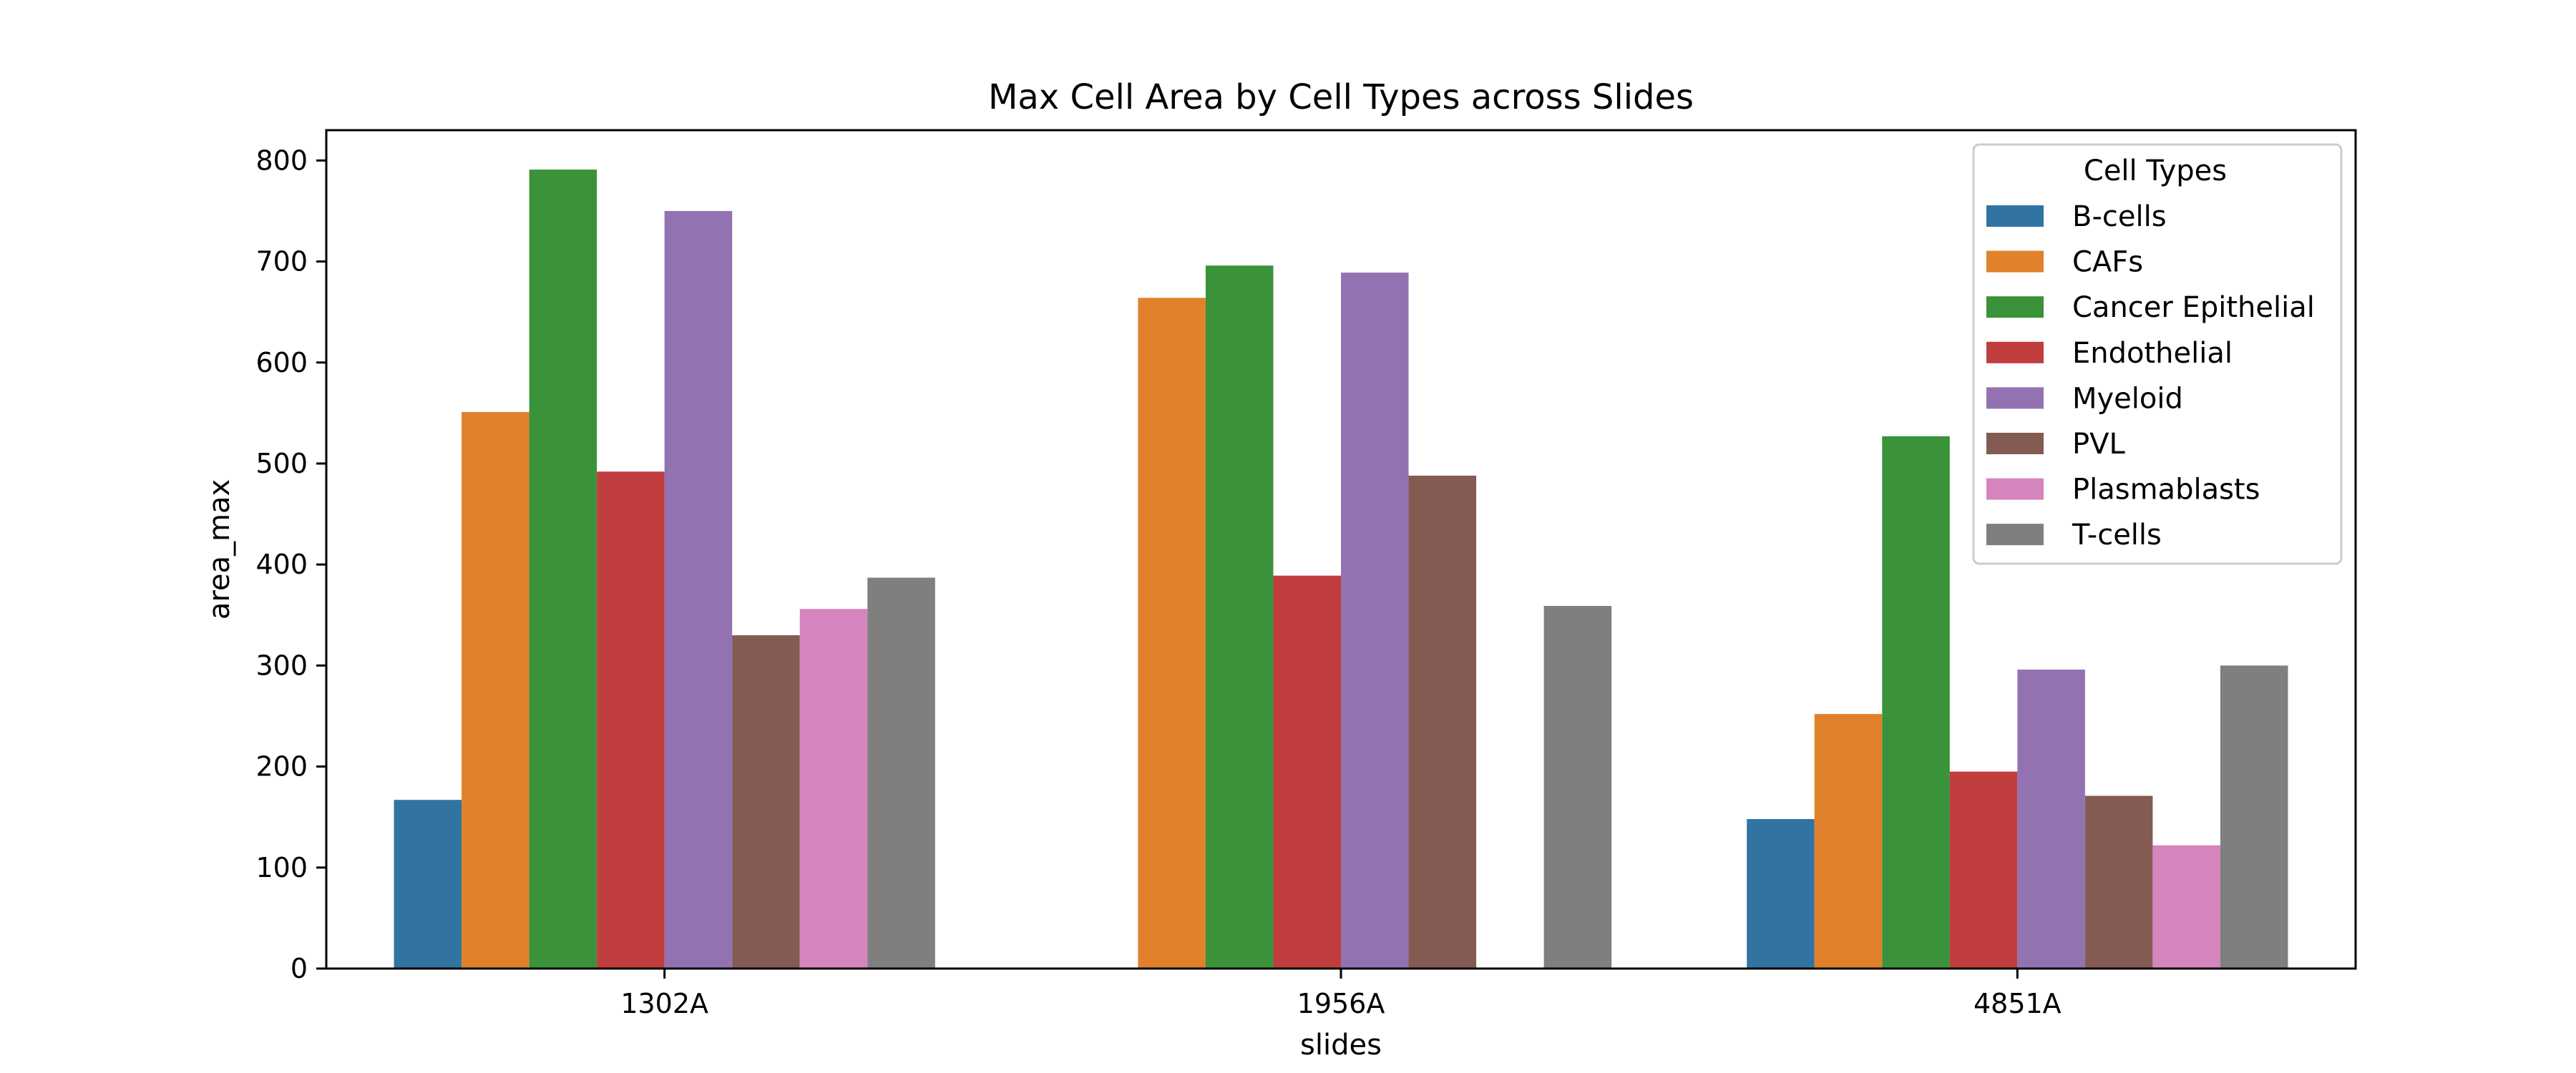  Describe the element at coordinates (2117, 535) in the screenshot. I see `legend-label: T-cells` at that location.